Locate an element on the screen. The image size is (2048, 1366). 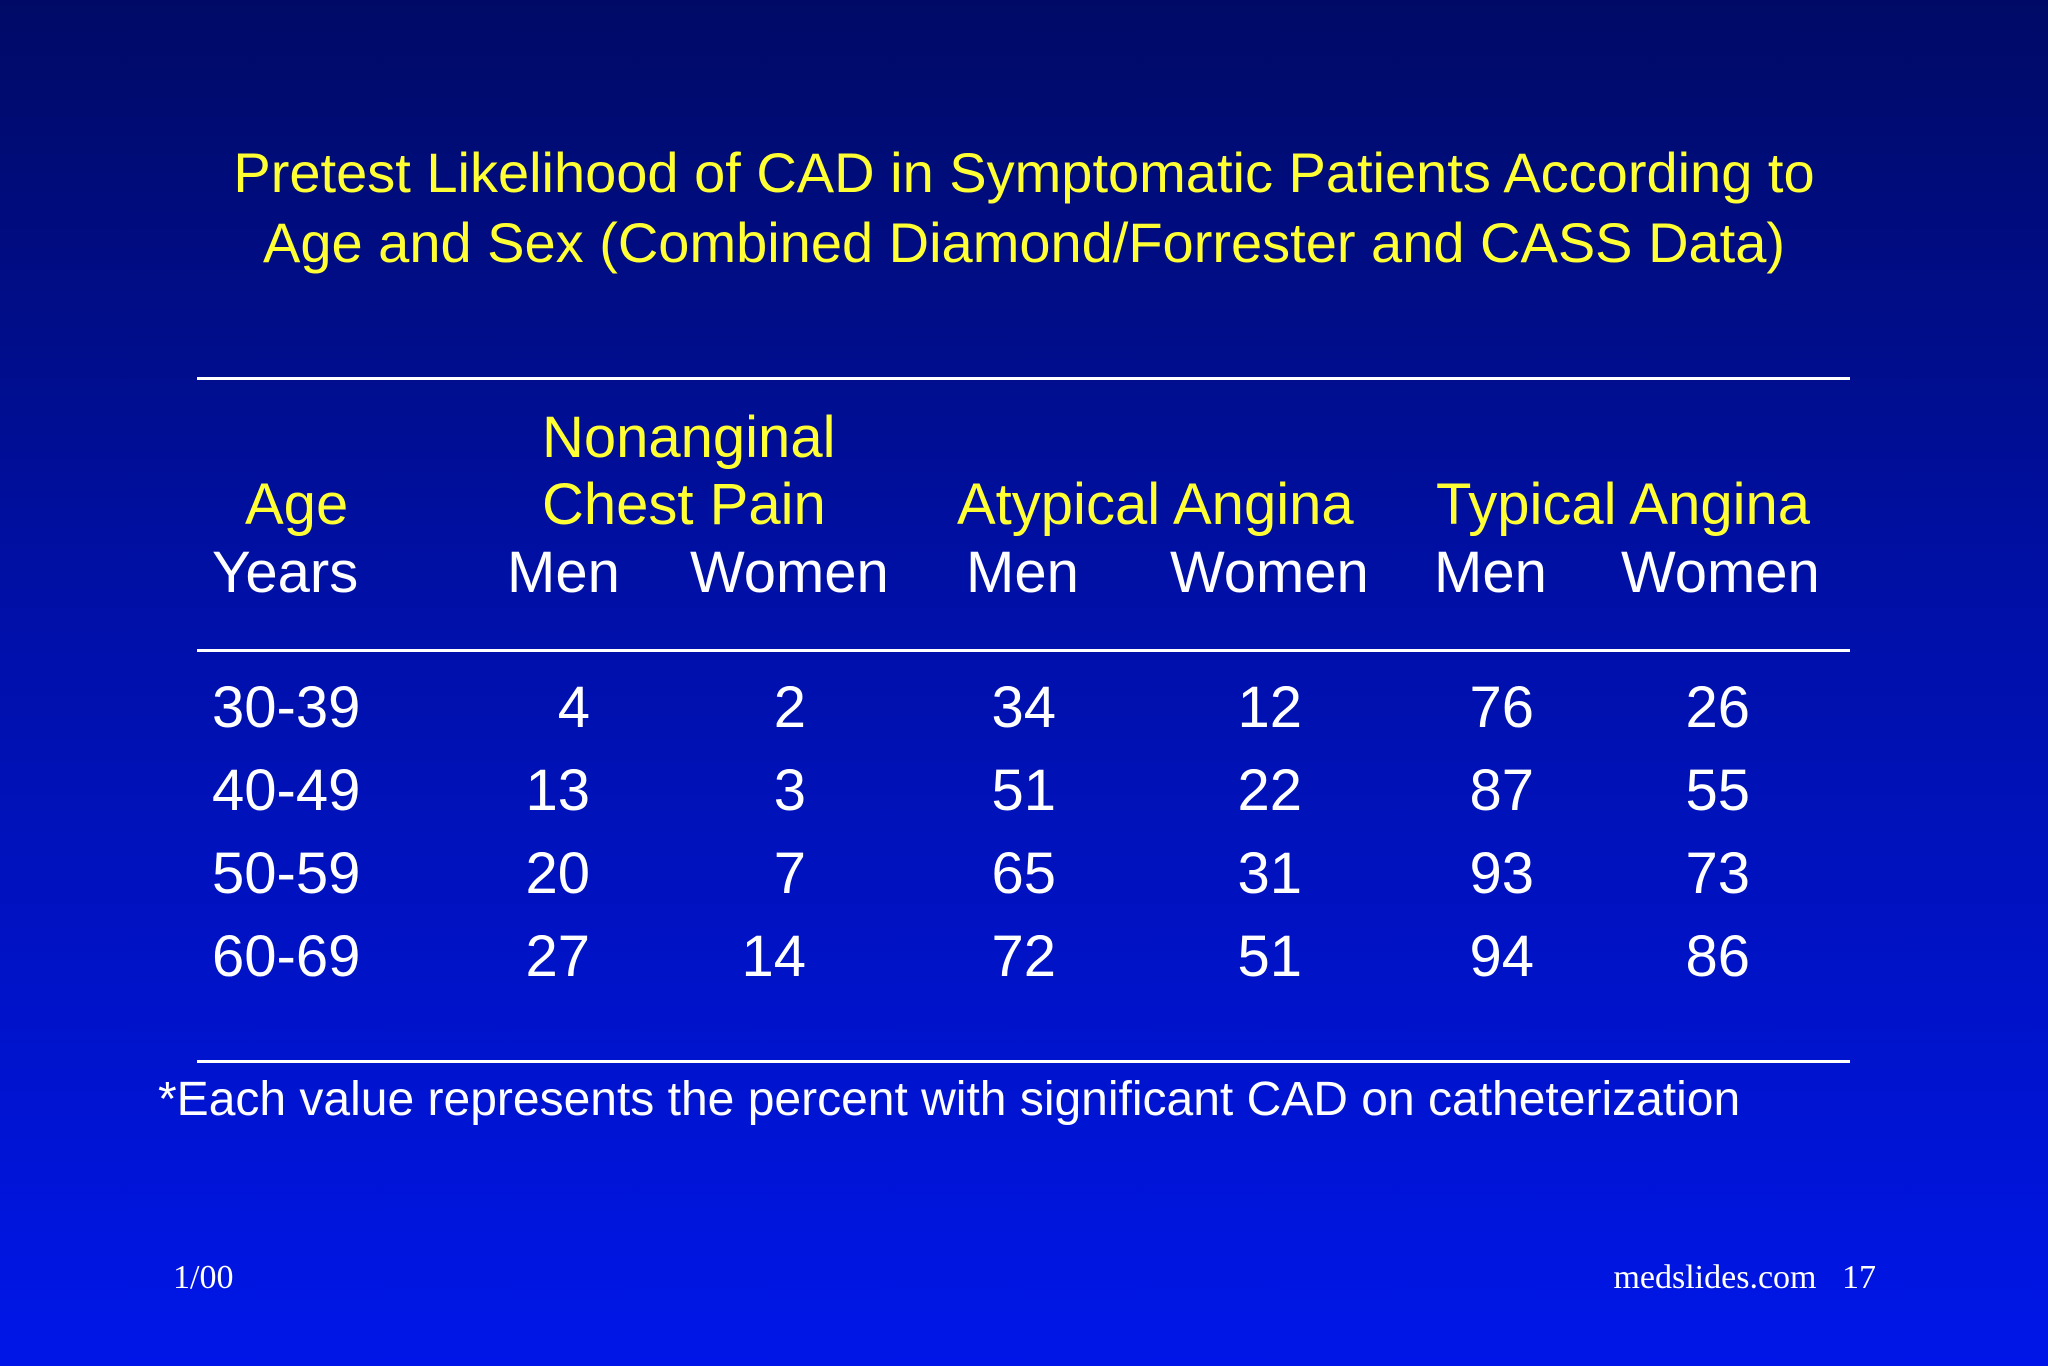
footer-page-number: 17 is located at coordinates (1859, 1277).